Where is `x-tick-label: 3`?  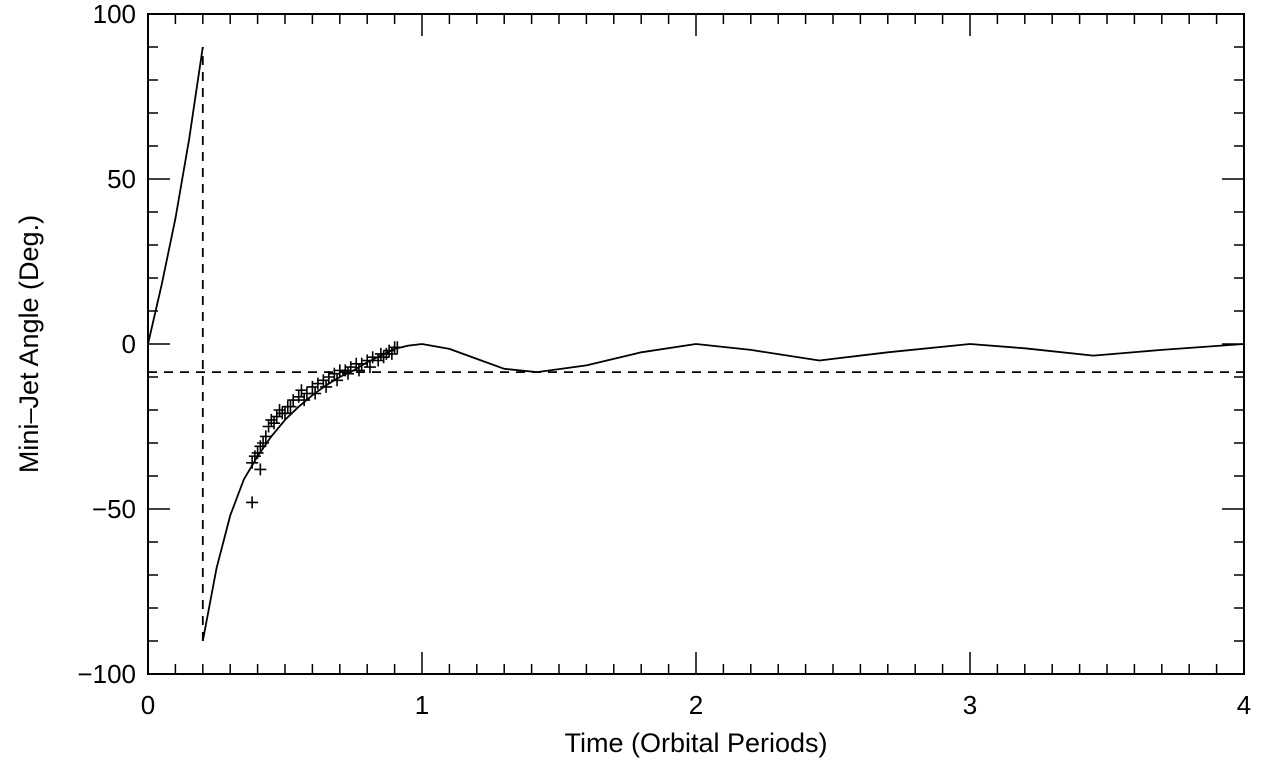
x-tick-label: 3 is located at coordinates (970, 705).